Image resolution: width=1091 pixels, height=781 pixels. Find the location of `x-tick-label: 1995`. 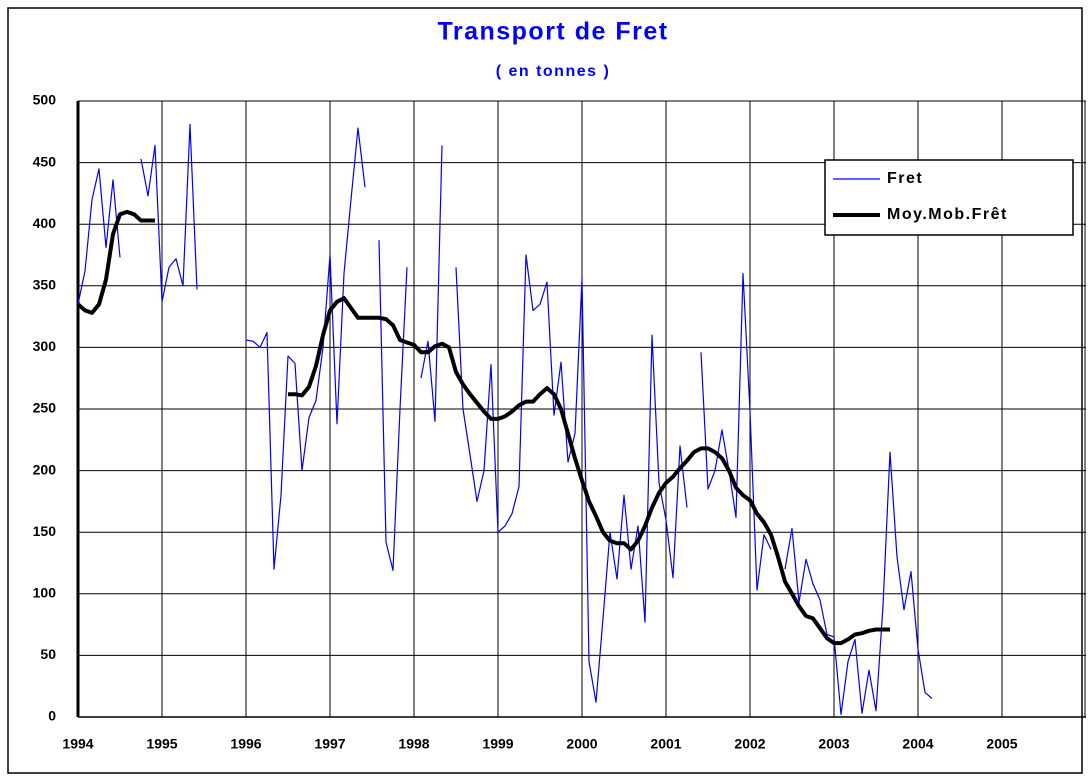

x-tick-label: 1995 is located at coordinates (161, 744).